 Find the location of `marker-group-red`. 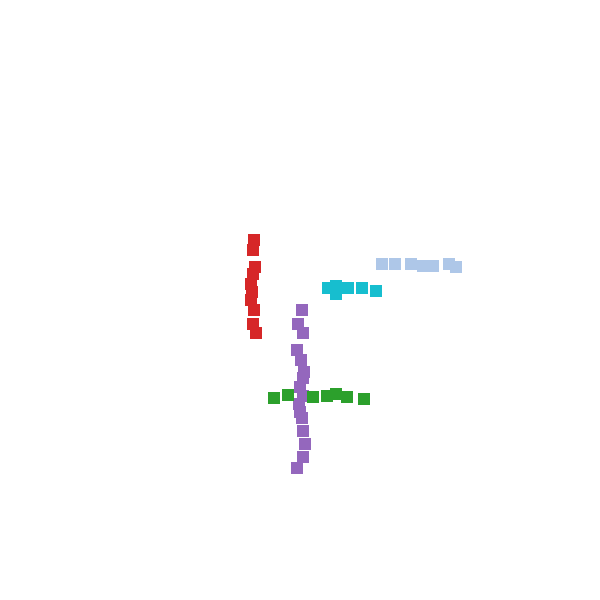

marker-group-red is located at coordinates (253, 286).